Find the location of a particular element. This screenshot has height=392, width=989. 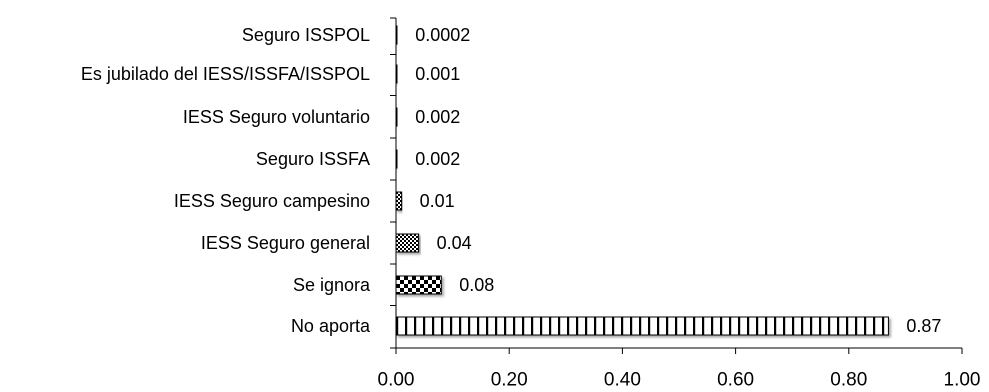

x-tick-label: 0.80 is located at coordinates (848, 380).